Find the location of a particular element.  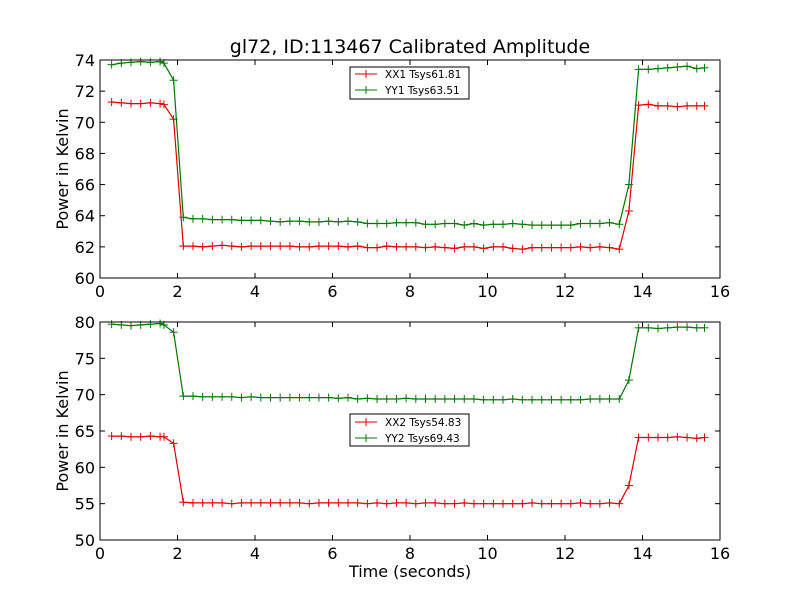

bottom-legend-box is located at coordinates (409, 430).